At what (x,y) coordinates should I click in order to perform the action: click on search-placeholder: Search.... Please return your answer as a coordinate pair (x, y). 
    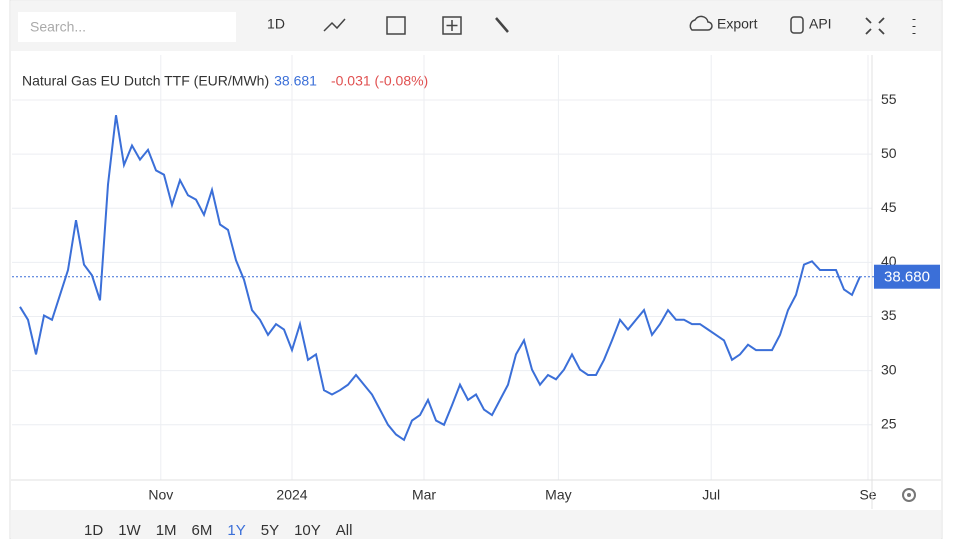
    Looking at the image, I should click on (58, 27).